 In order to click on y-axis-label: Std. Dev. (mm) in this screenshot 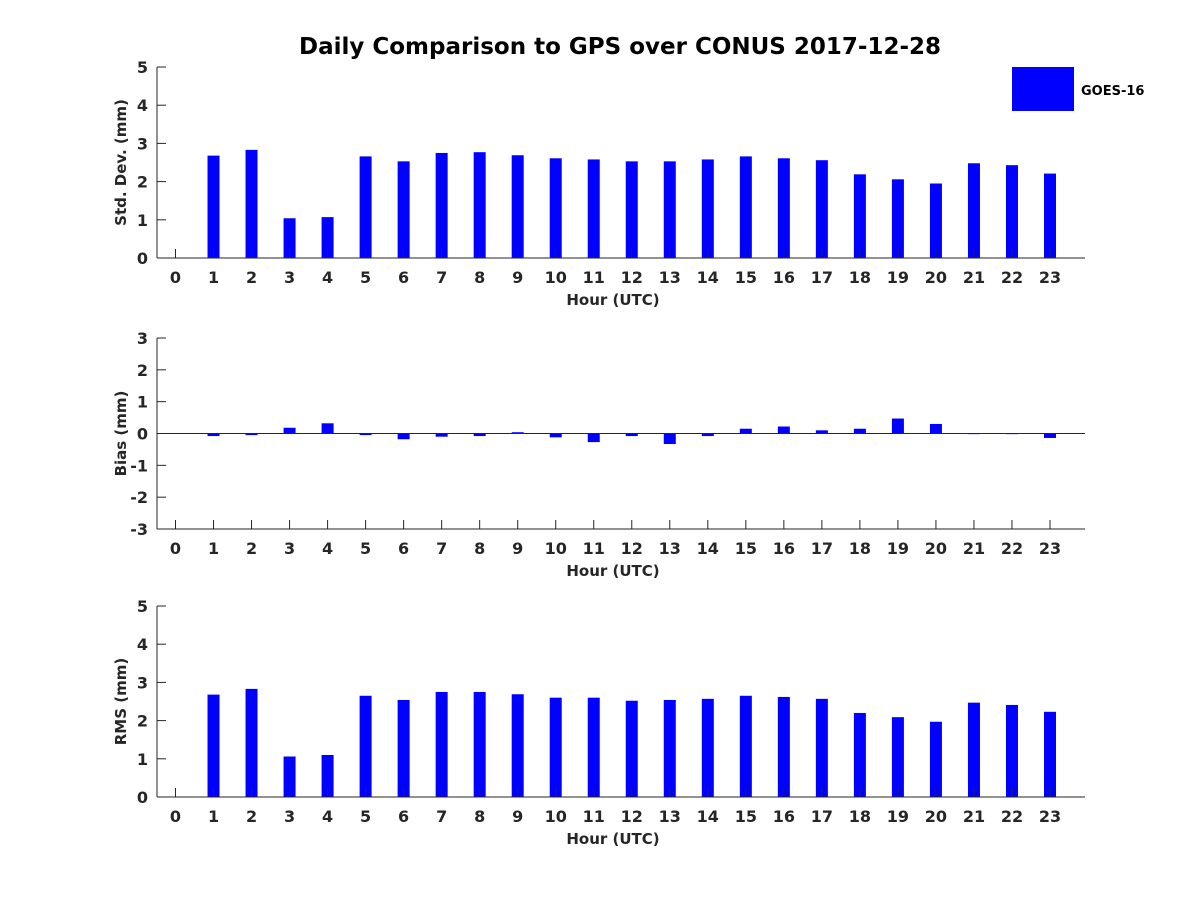, I will do `click(121, 162)`.